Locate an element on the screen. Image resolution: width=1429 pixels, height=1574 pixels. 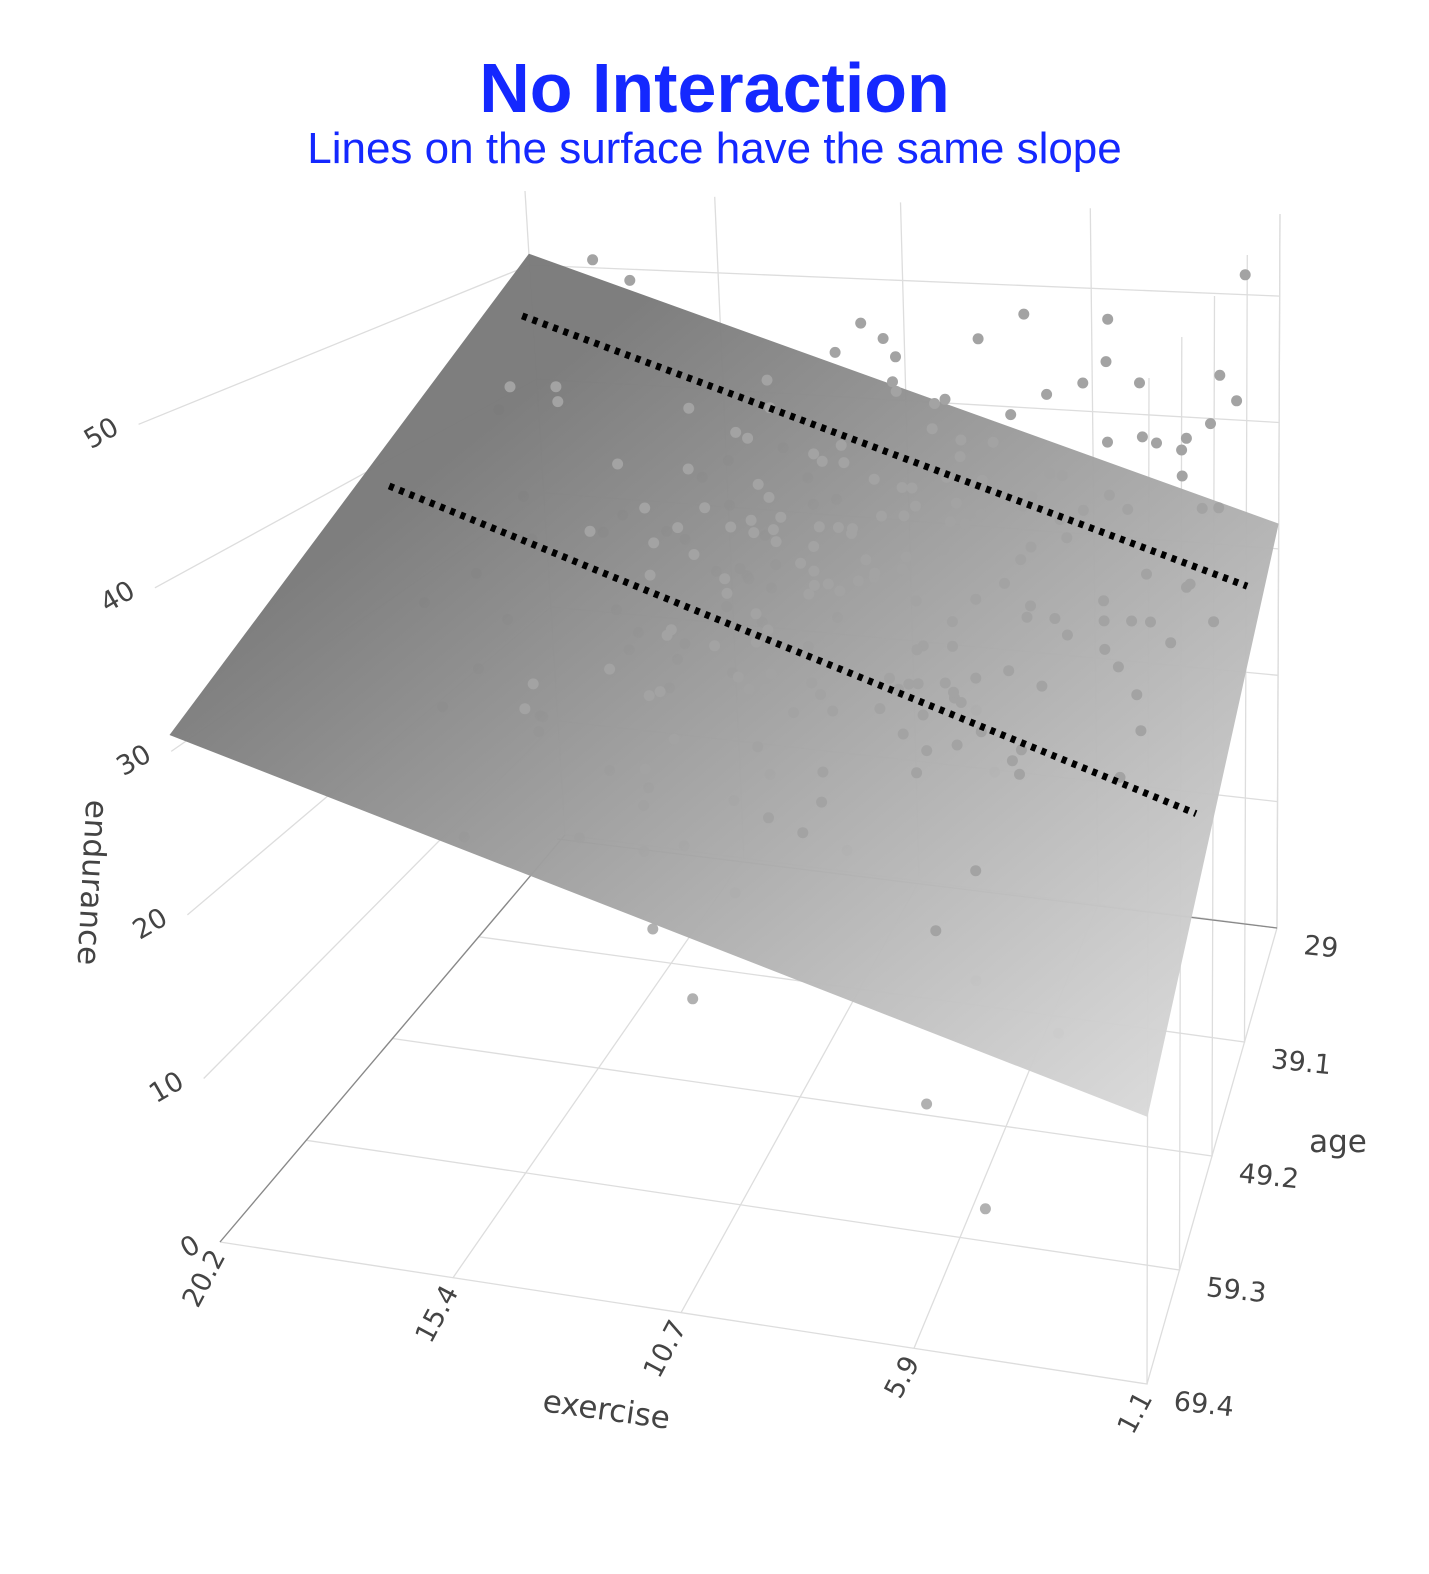
exercise-tick-label: 1.1 is located at coordinates (1136, 1413).